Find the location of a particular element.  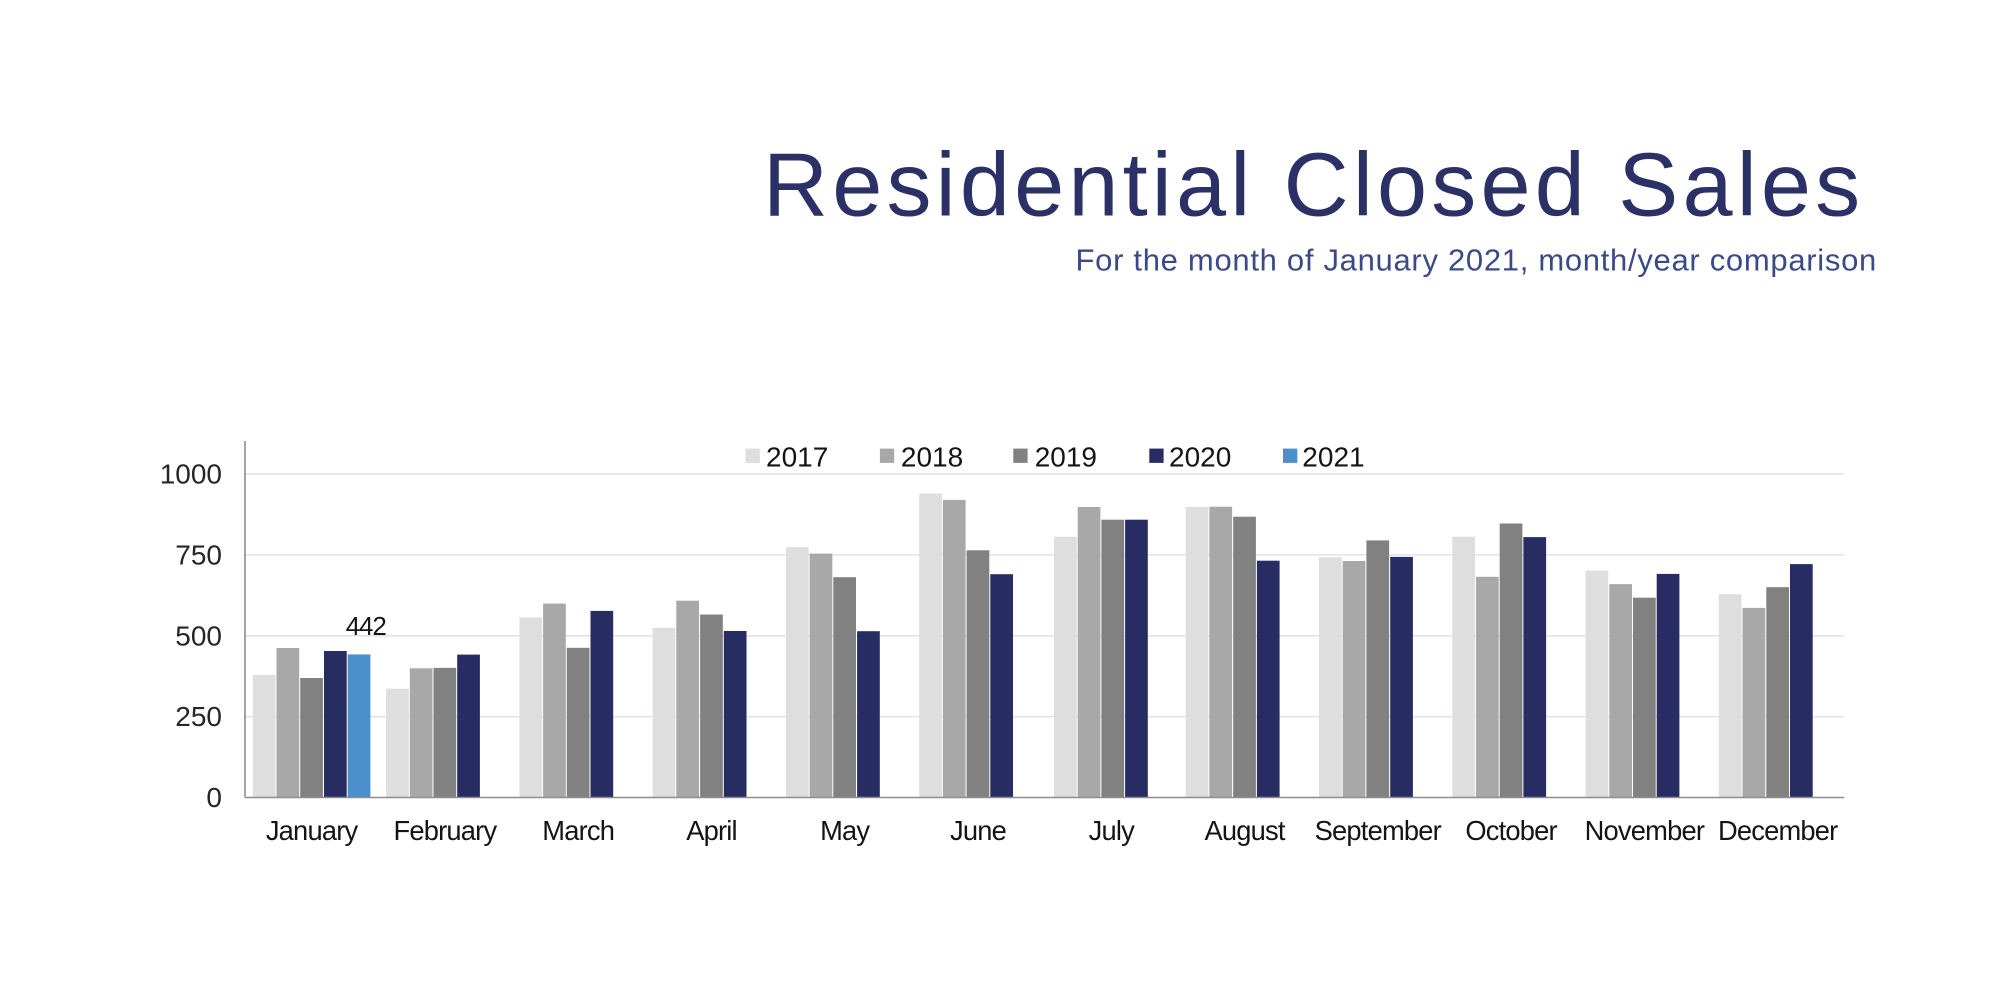

svg-text: May is located at coordinates (845, 830).